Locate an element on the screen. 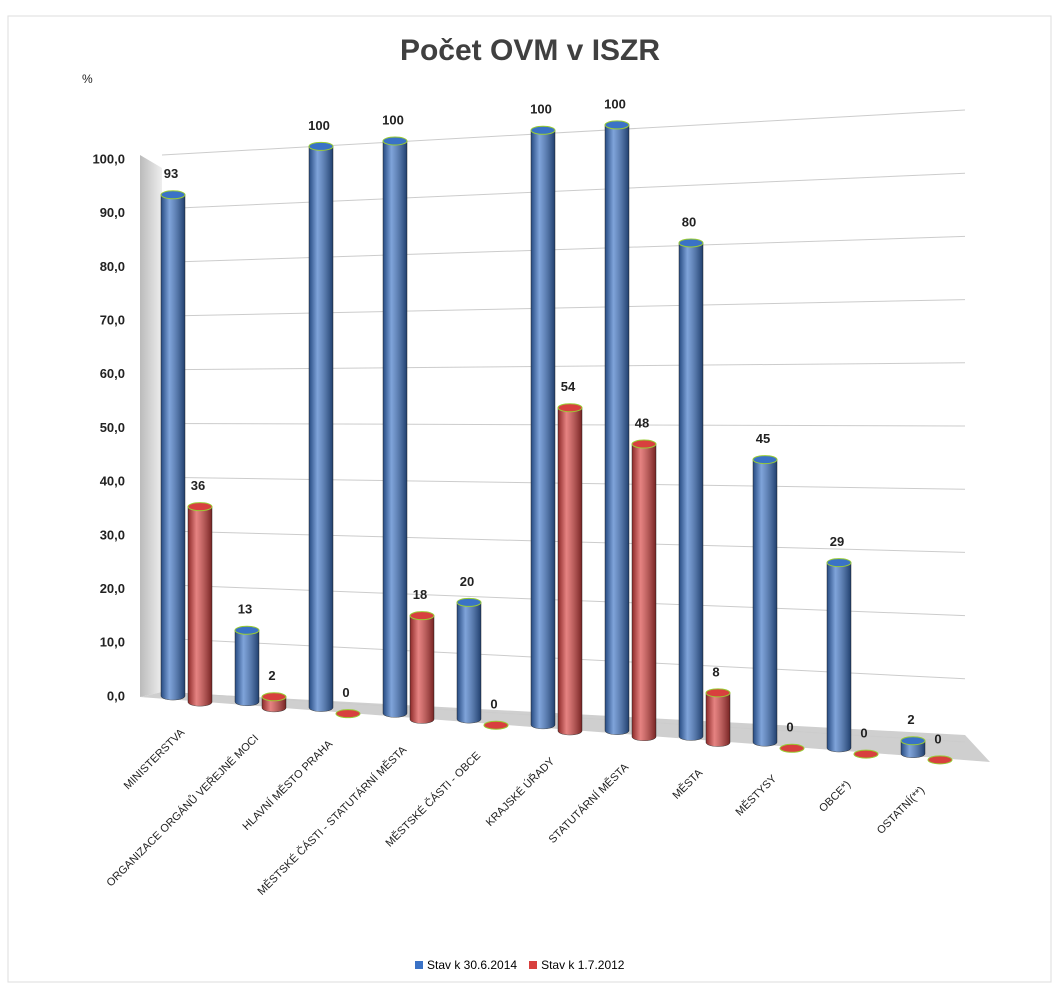  y-tick-label: 40,0 is located at coordinates (112, 481).